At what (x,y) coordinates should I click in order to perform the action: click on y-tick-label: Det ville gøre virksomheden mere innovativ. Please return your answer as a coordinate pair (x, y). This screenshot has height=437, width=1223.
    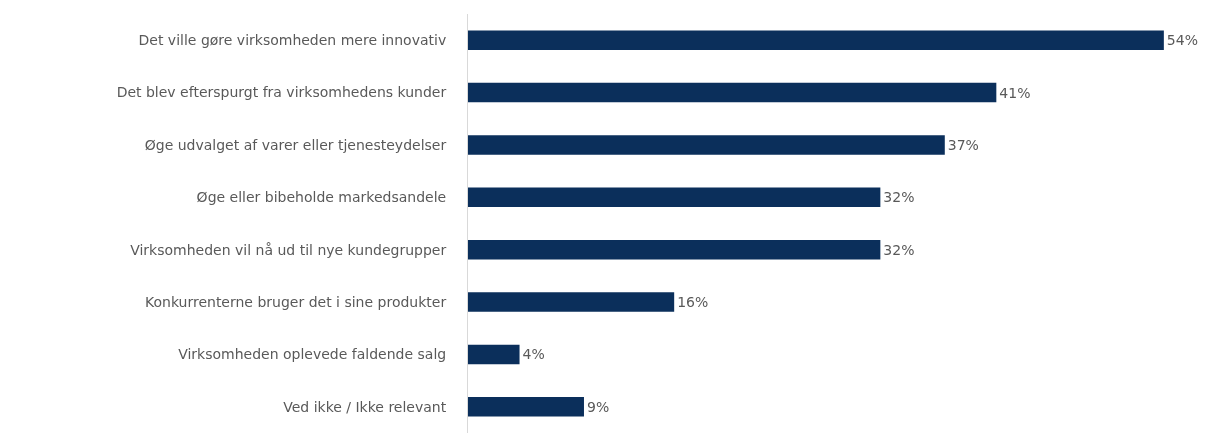
    Looking at the image, I should click on (292, 40).